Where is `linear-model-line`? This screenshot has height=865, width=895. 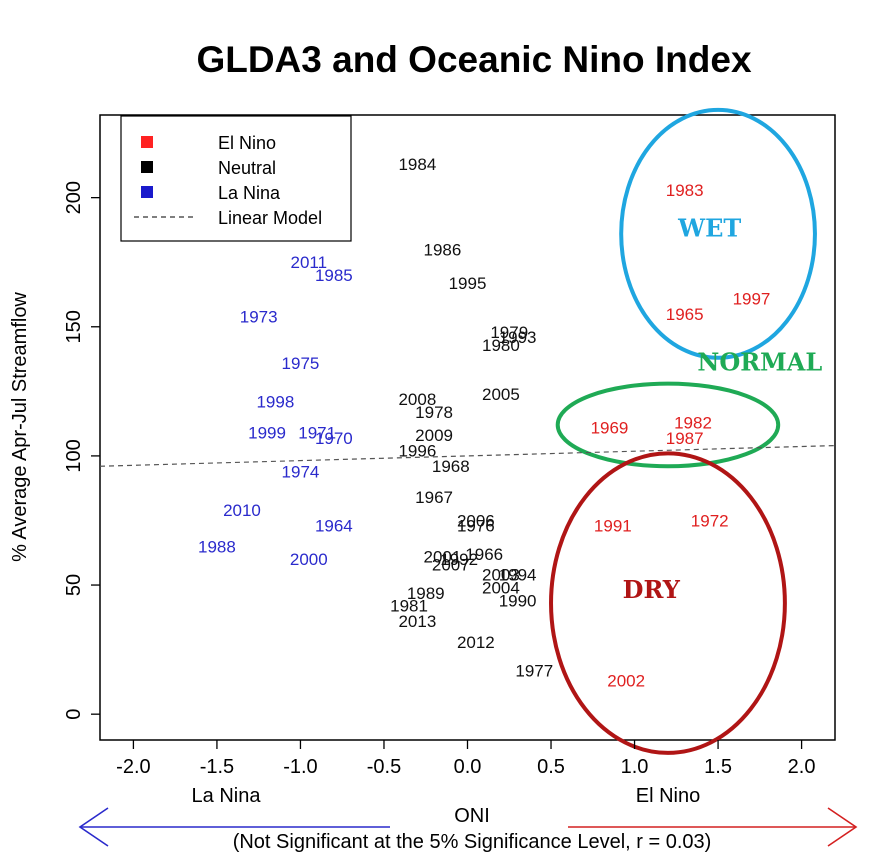
linear-model-line is located at coordinates (467, 455).